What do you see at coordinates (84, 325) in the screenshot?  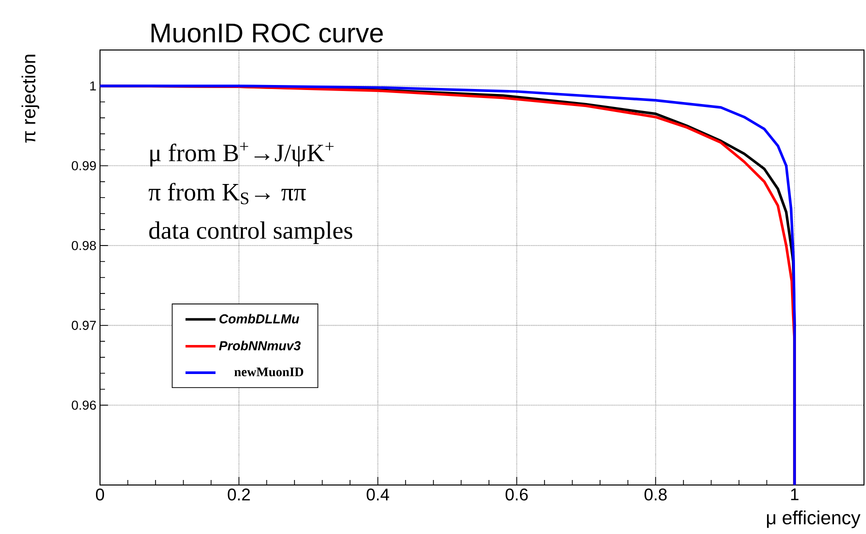 I see `y-tick-label: 0.97` at bounding box center [84, 325].